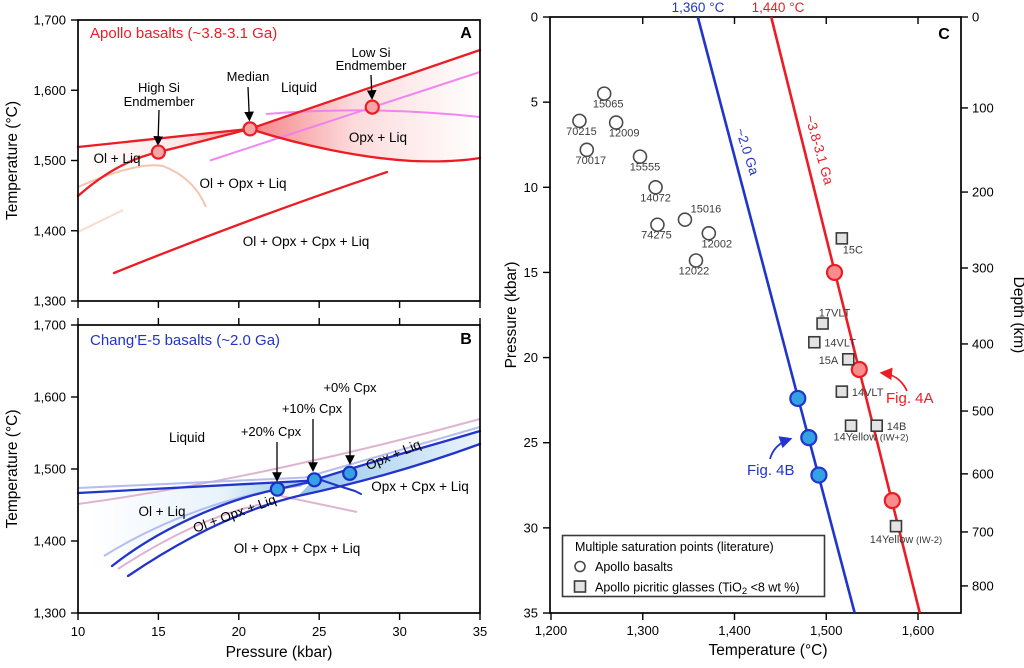  What do you see at coordinates (531, 527) in the screenshot?
I see `pressure-tick-label: 30` at bounding box center [531, 527].